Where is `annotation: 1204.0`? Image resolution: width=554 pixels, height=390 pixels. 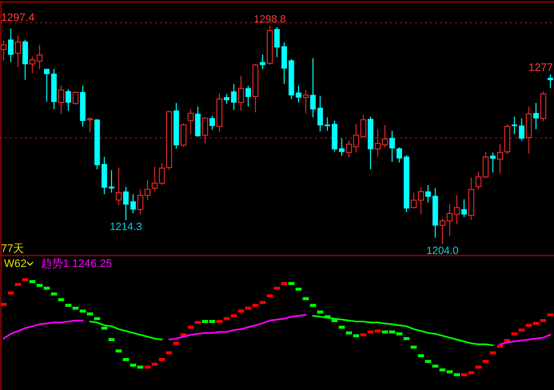
annotation: 1204.0 is located at coordinates (442, 250).